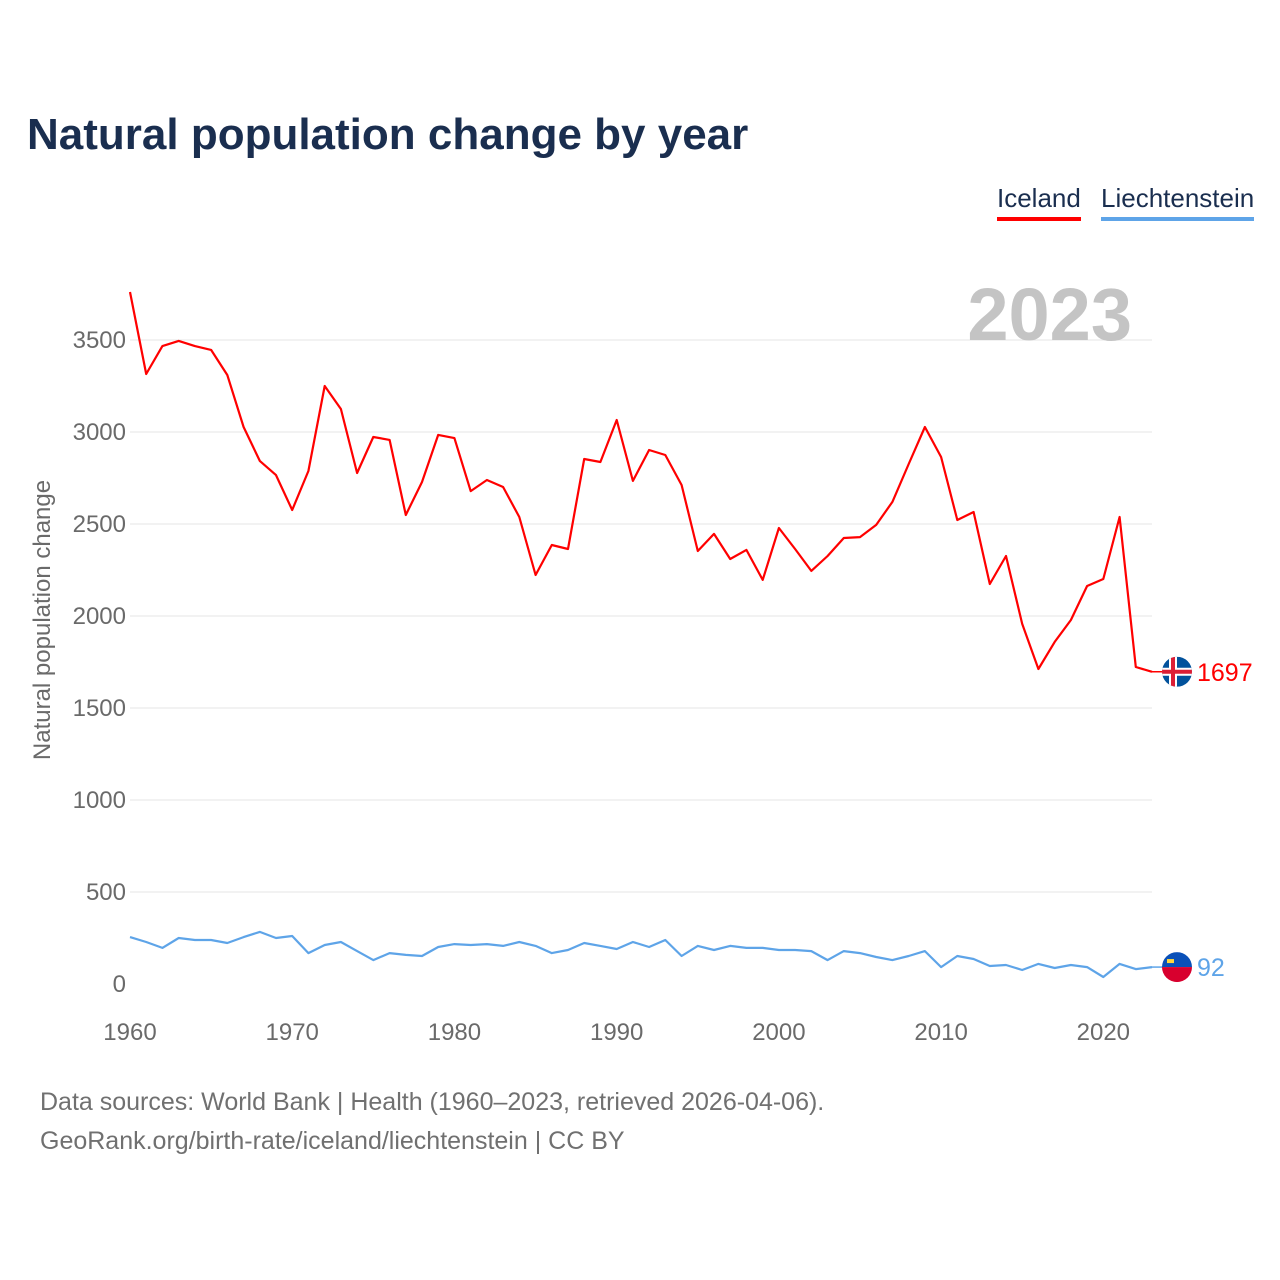 This screenshot has width=1280, height=1280. I want to click on y-tick-label: 1500, so click(99, 708).